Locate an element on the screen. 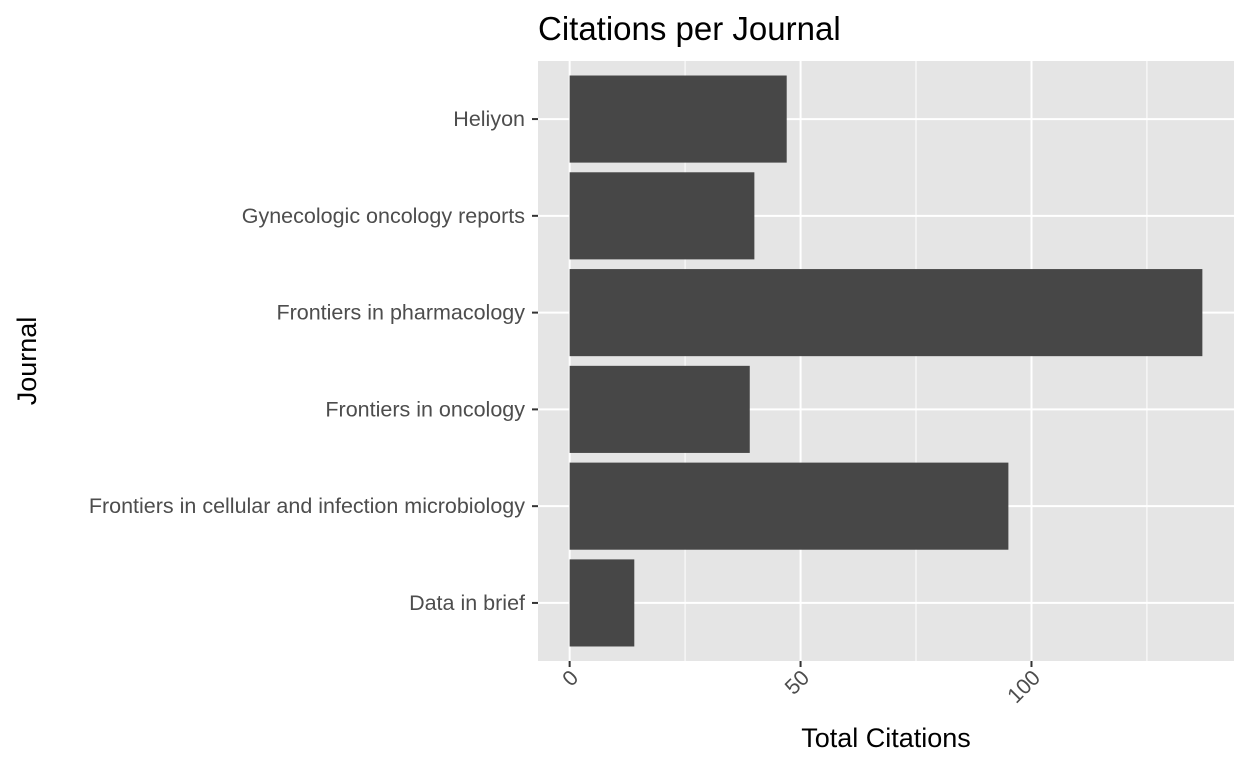 The height and width of the screenshot is (768, 1248). y-tick-label: Heliyon is located at coordinates (489, 119).